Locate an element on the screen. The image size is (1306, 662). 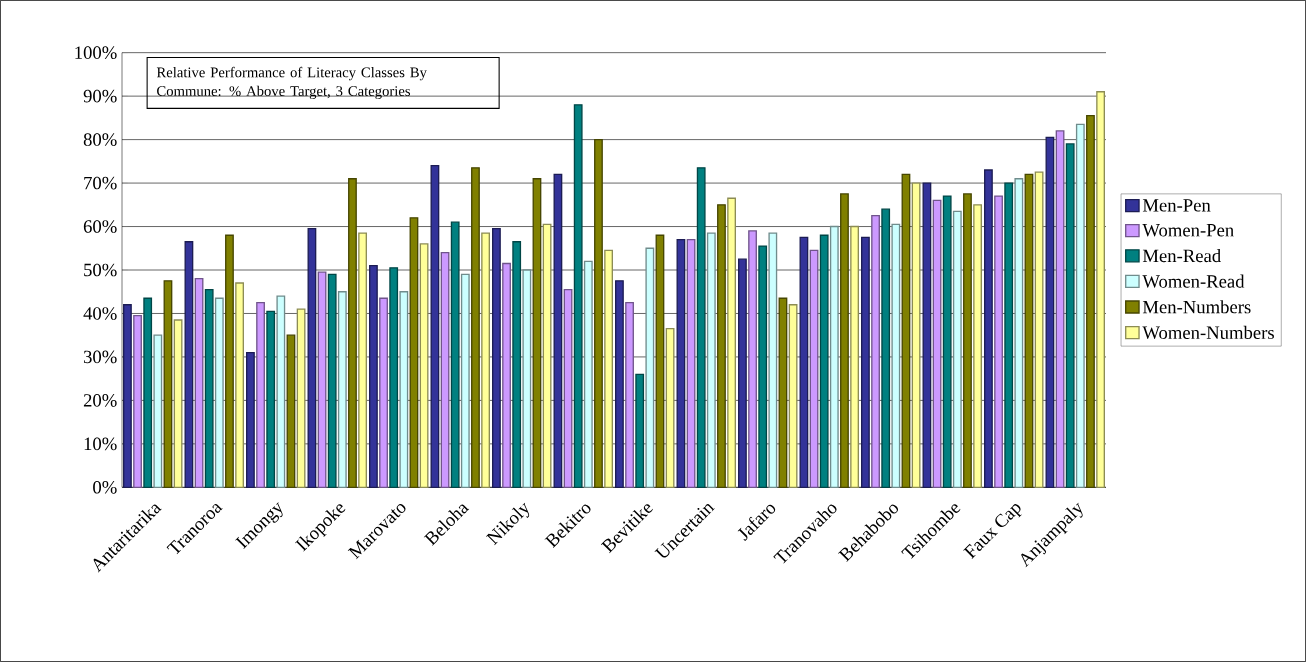
y-tick-label: 20% is located at coordinates (100, 400).